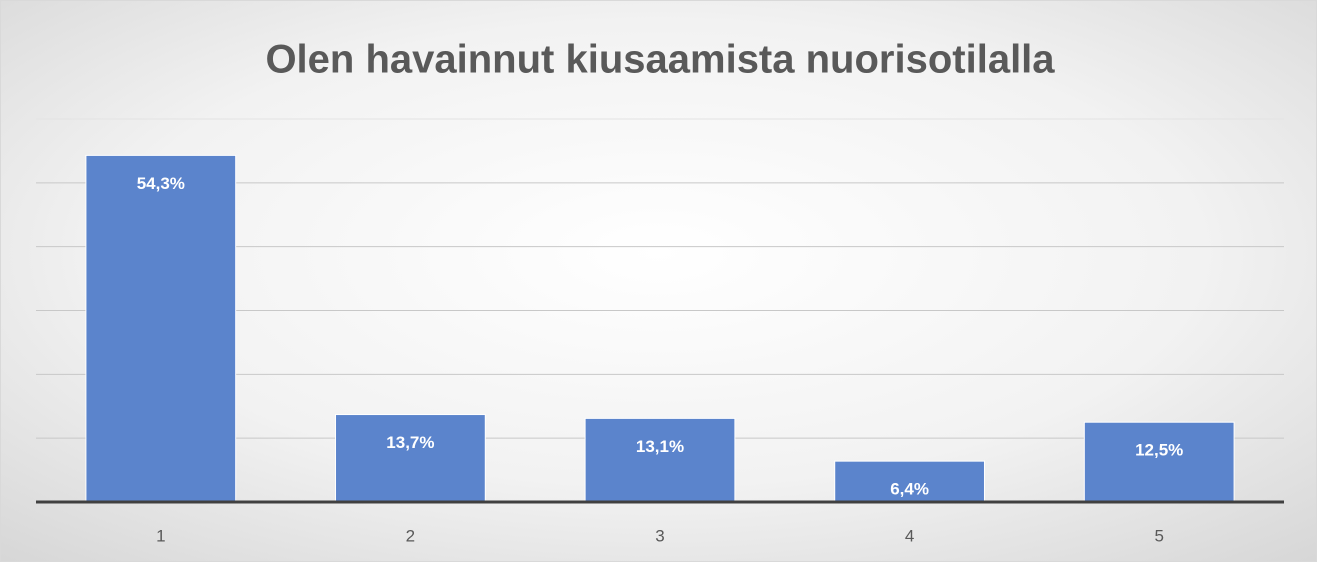 The width and height of the screenshot is (1317, 562). Describe the element at coordinates (161, 183) in the screenshot. I see `data-label: 54,3%` at that location.